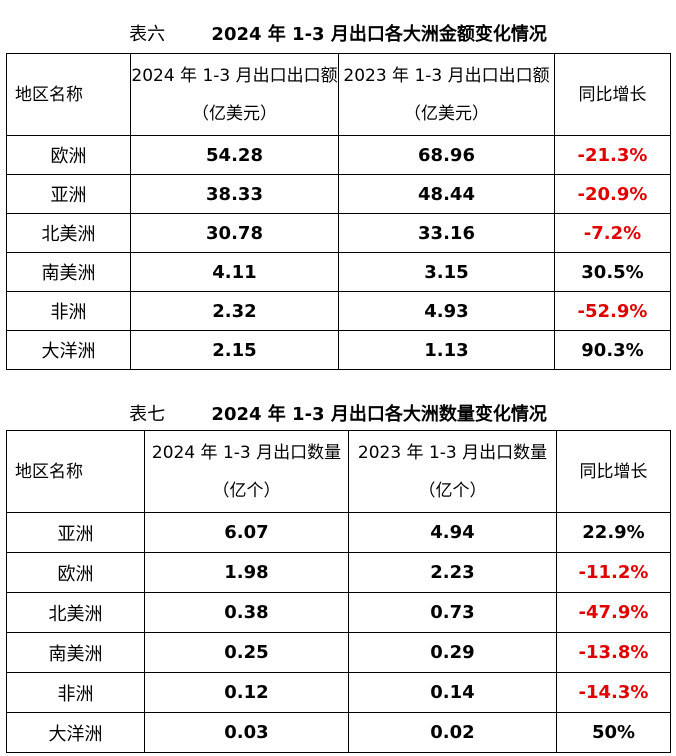 Image resolution: width=676 pixels, height=756 pixels. I want to click on table-row: 非洲 2.32 4.93 -52.9%, so click(338, 311).